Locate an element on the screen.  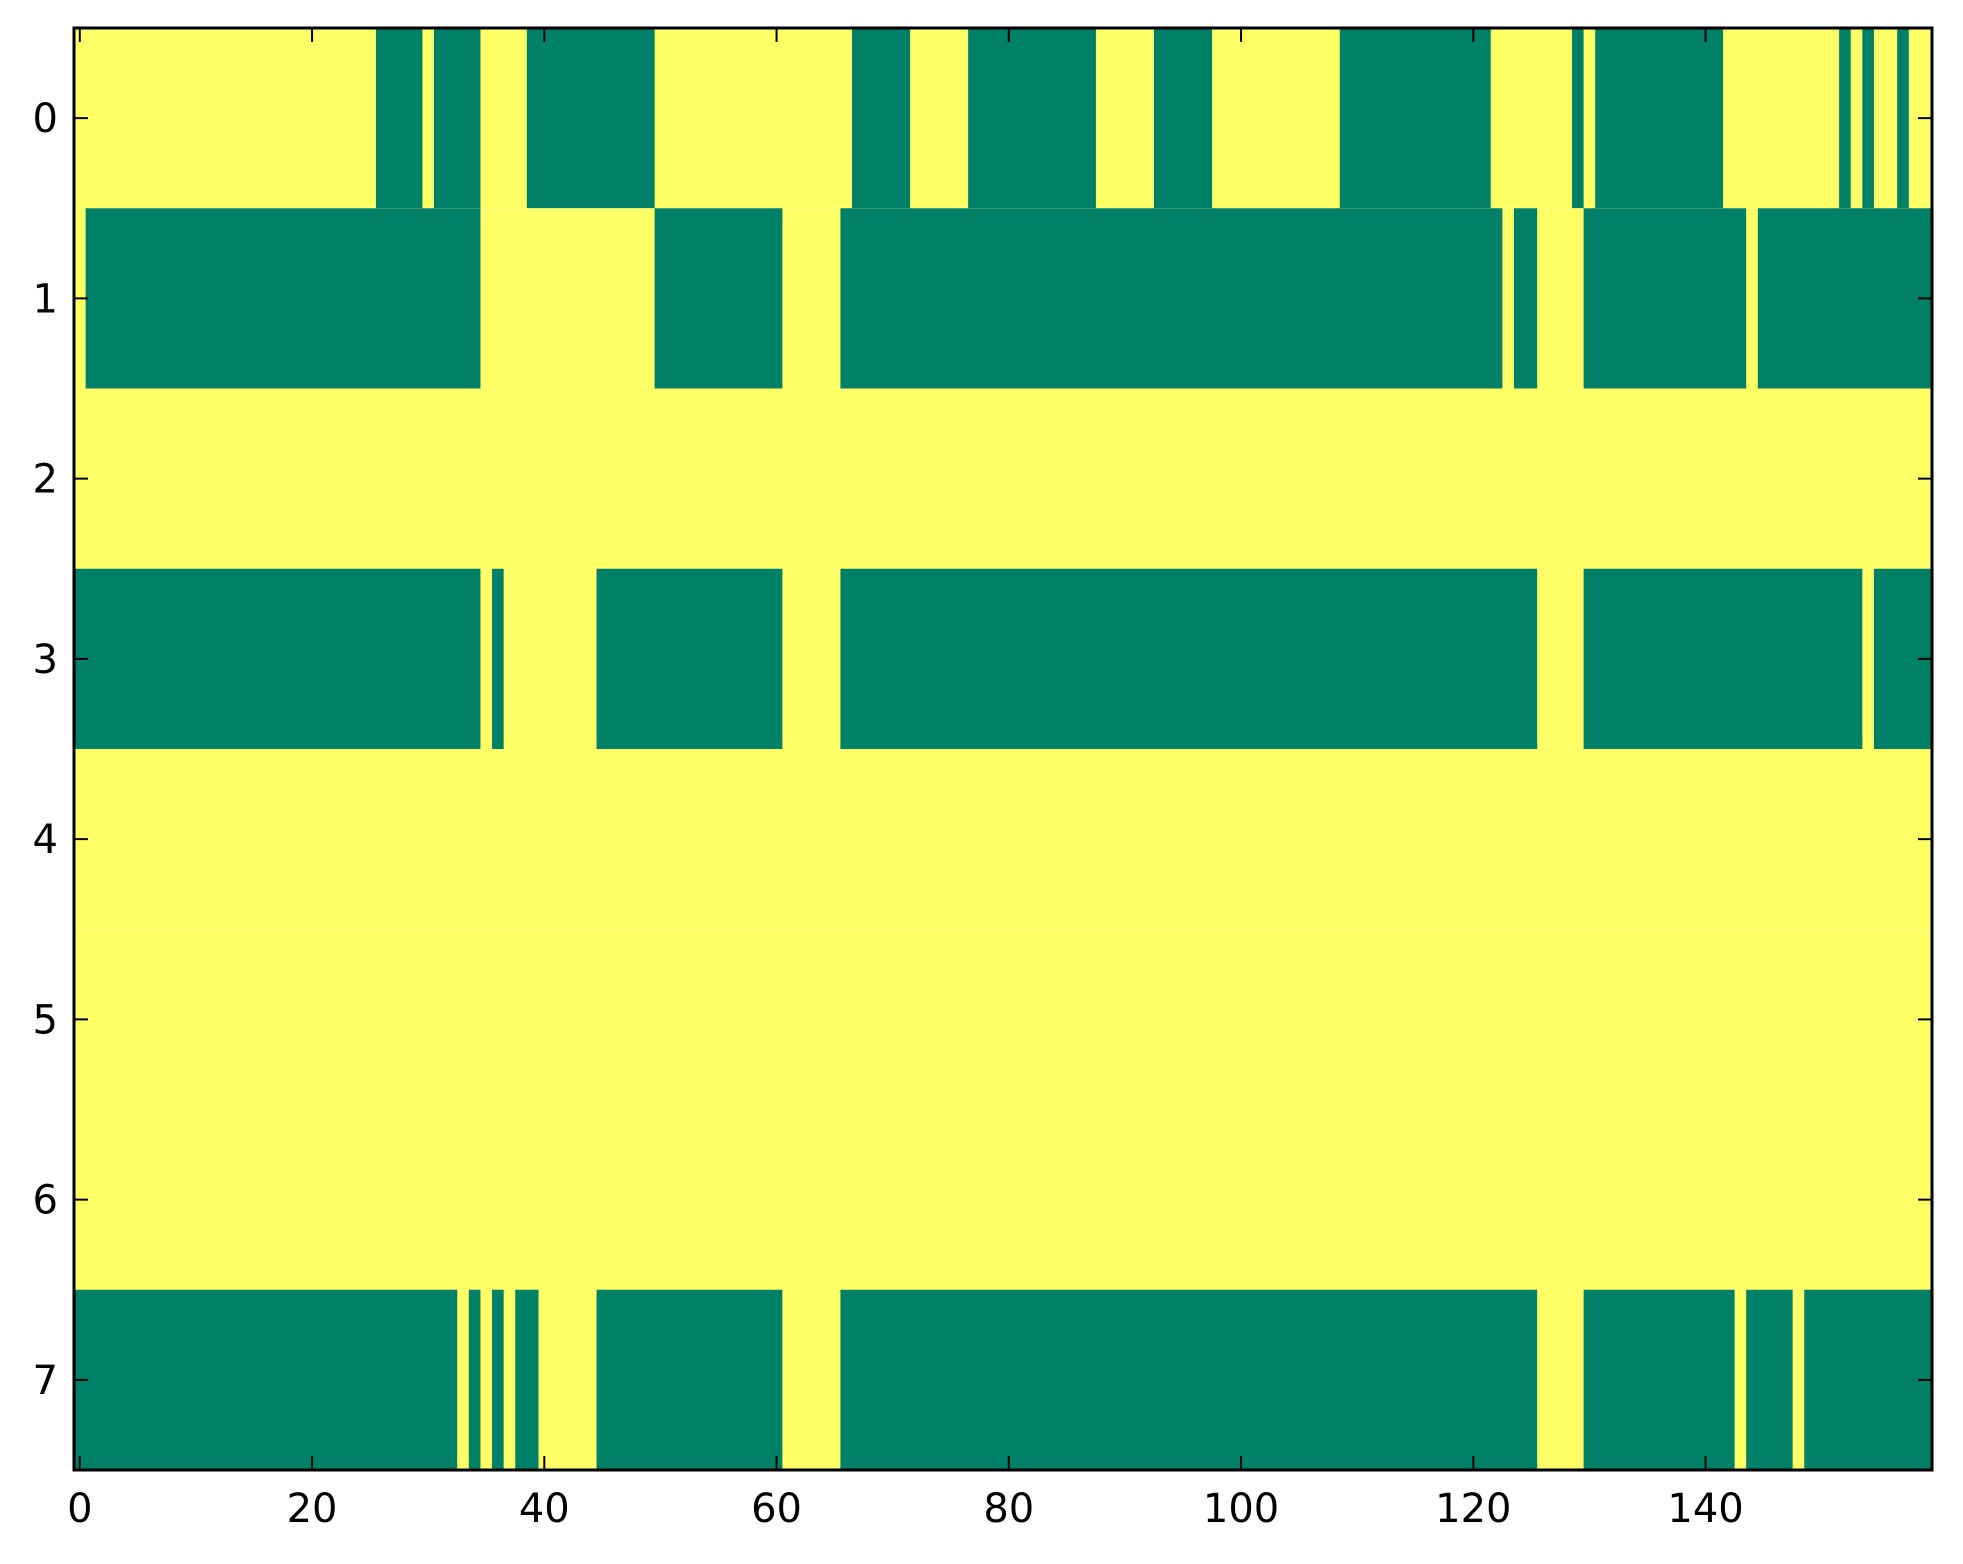
heatmap-row-6-background is located at coordinates (1003, 1199).